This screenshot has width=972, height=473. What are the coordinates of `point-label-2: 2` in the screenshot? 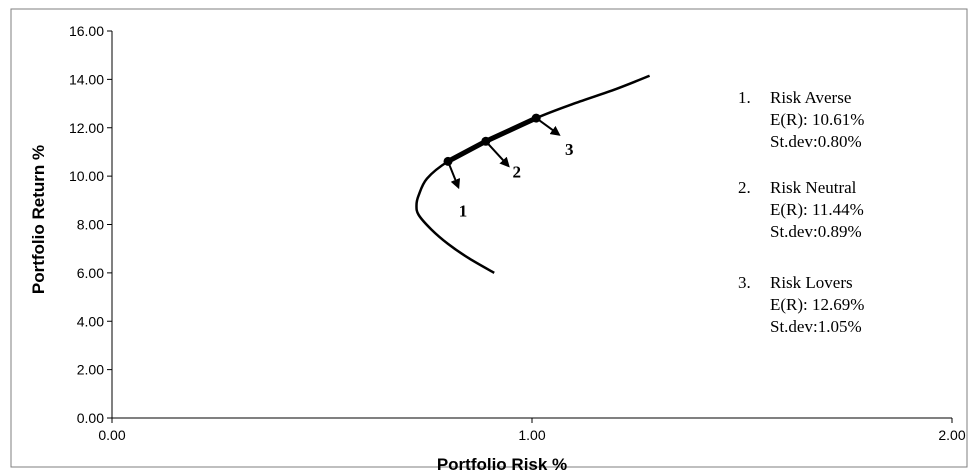 It's located at (517, 171).